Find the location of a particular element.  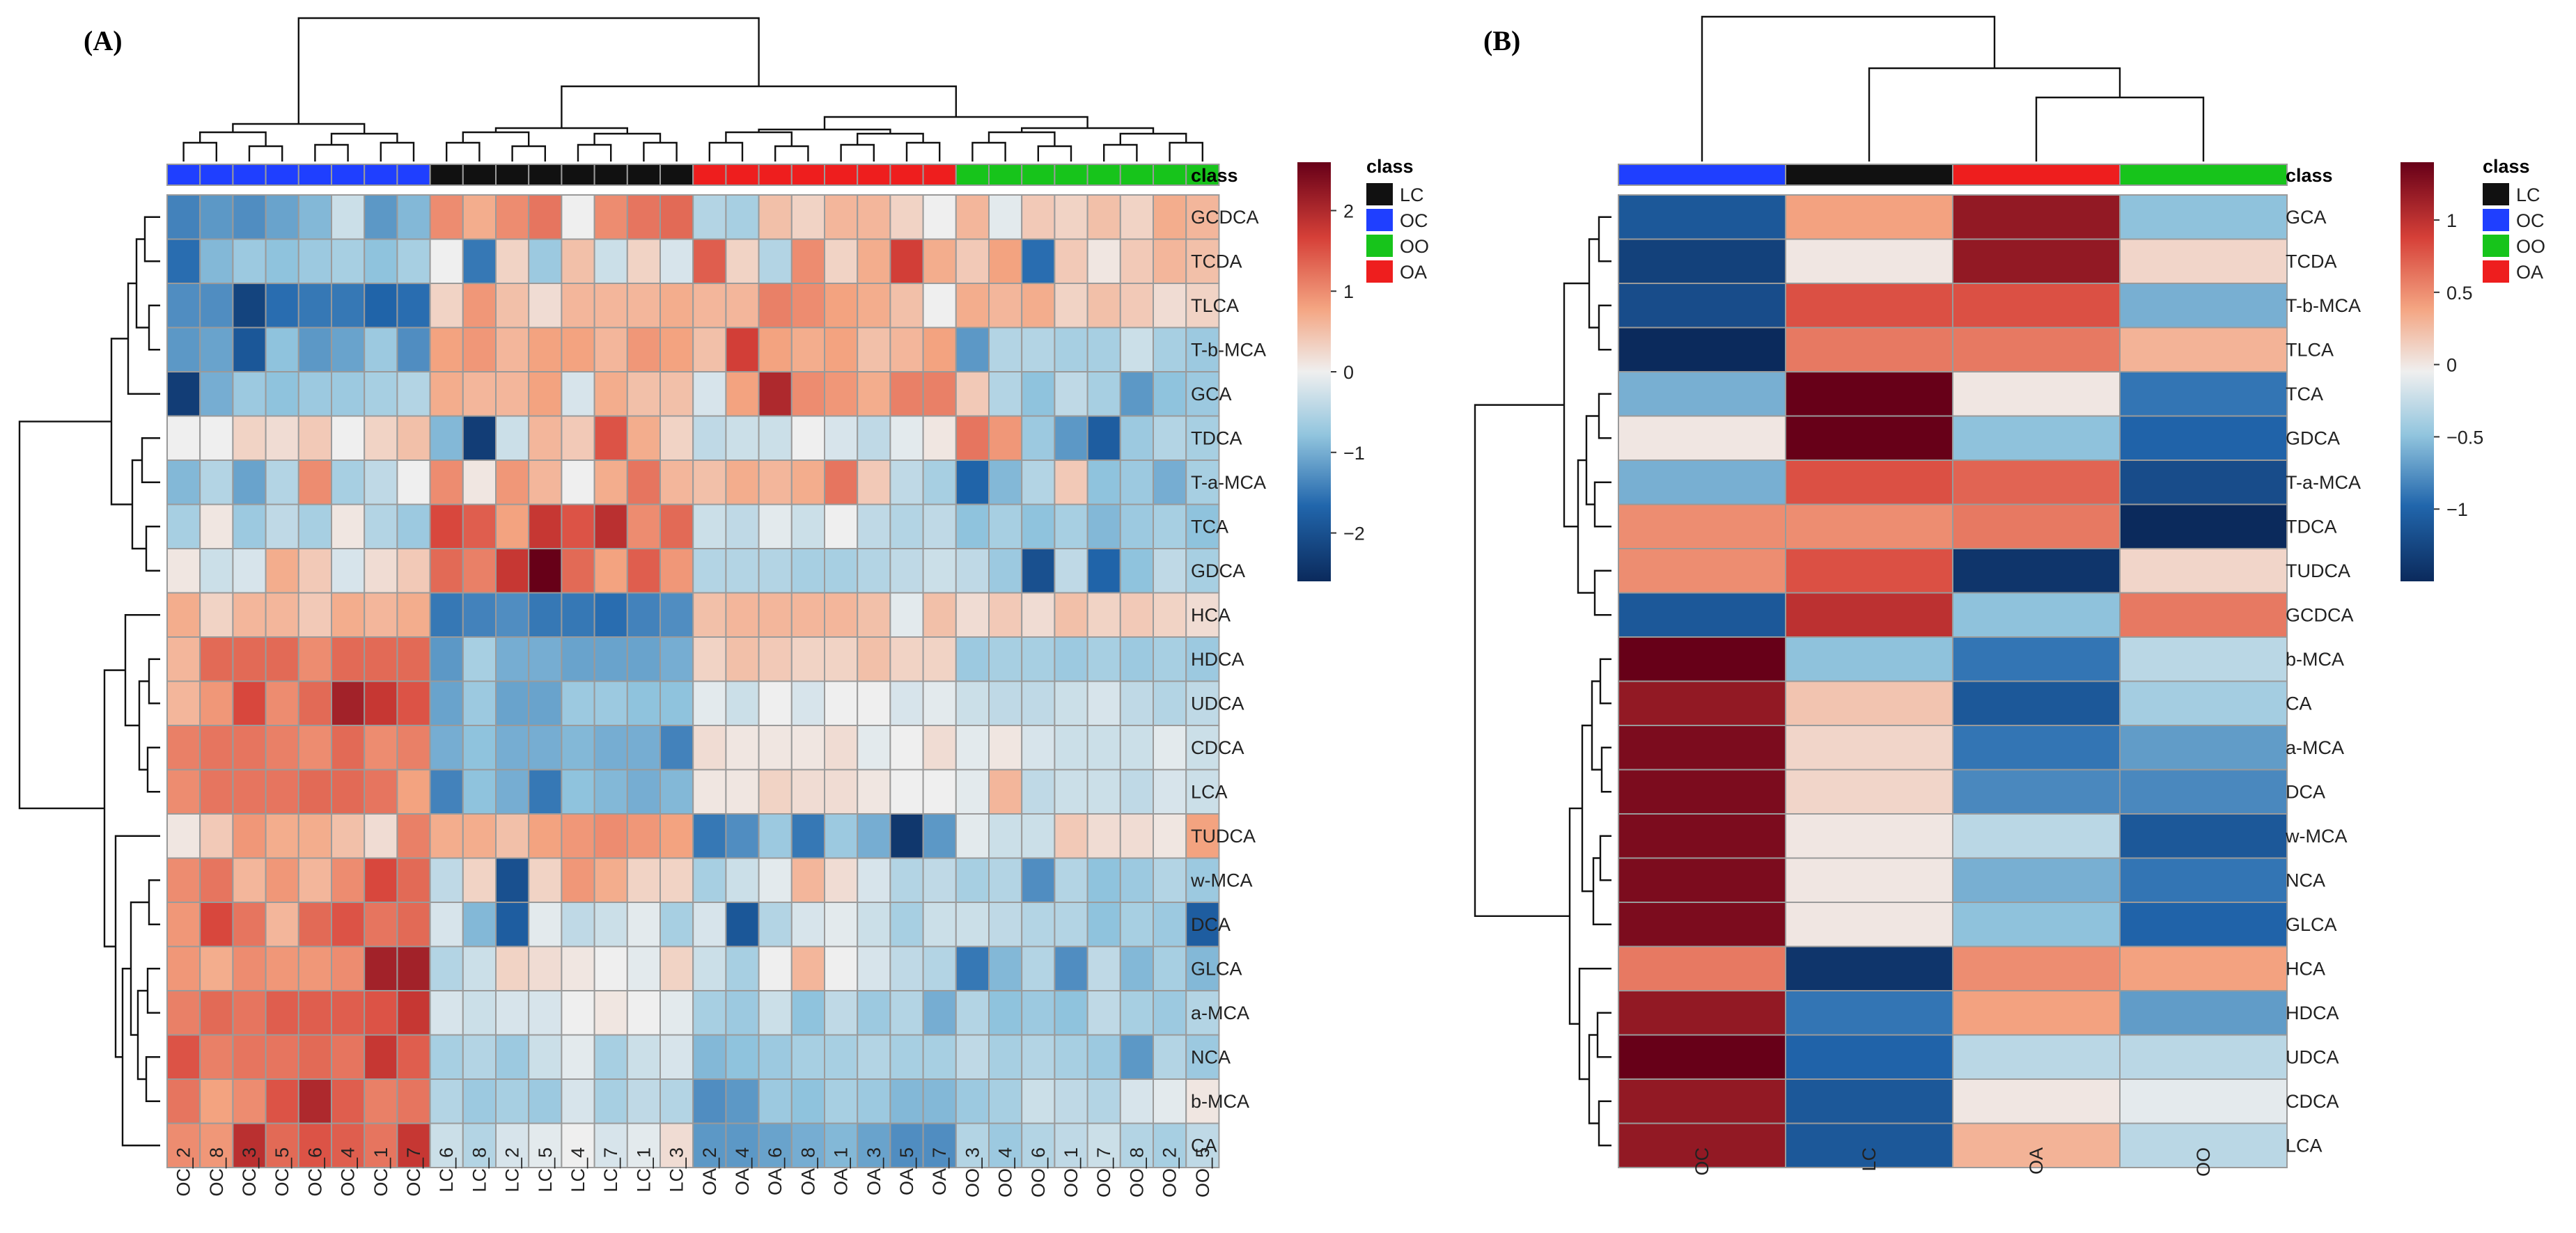

row-label: CA is located at coordinates (2299, 703).